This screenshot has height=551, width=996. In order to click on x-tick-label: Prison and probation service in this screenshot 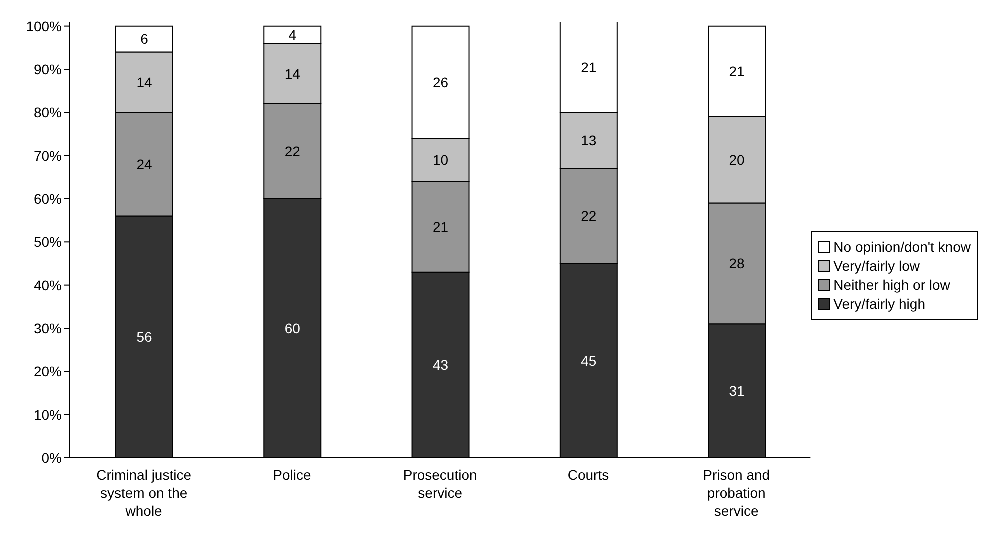, I will do `click(736, 493)`.